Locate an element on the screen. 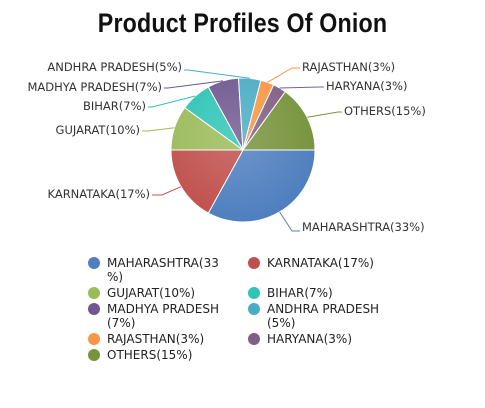 The width and height of the screenshot is (485, 408). leader-line-others is located at coordinates (324, 114).